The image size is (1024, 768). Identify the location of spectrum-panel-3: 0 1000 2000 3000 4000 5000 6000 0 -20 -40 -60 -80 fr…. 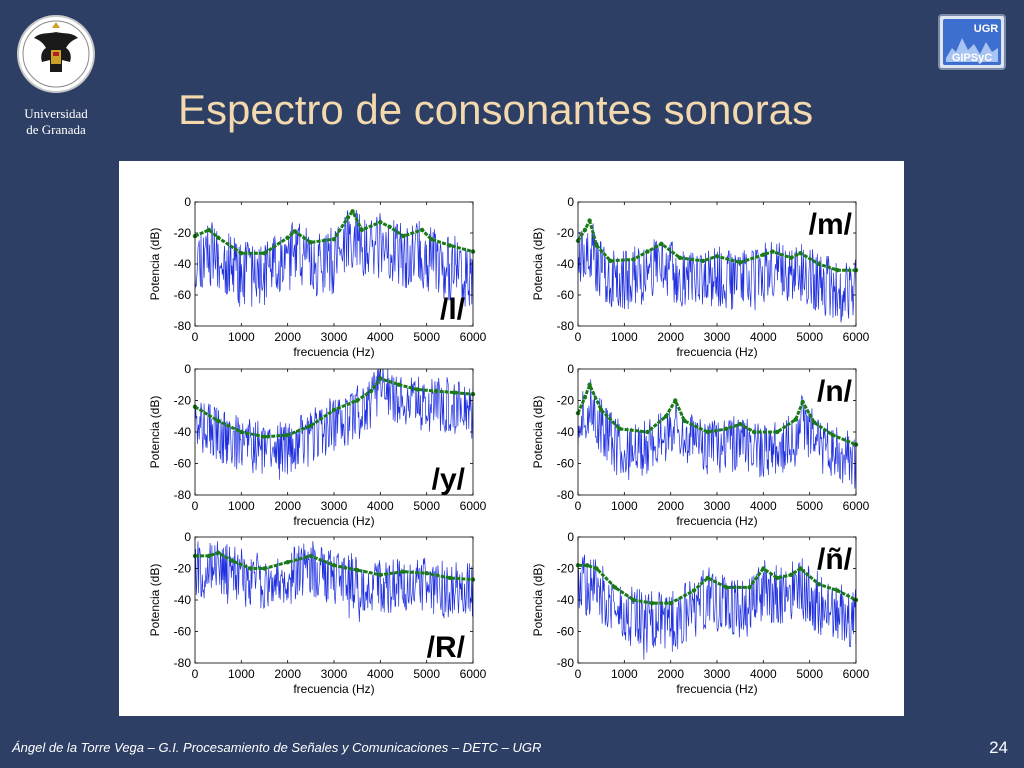
(317, 445).